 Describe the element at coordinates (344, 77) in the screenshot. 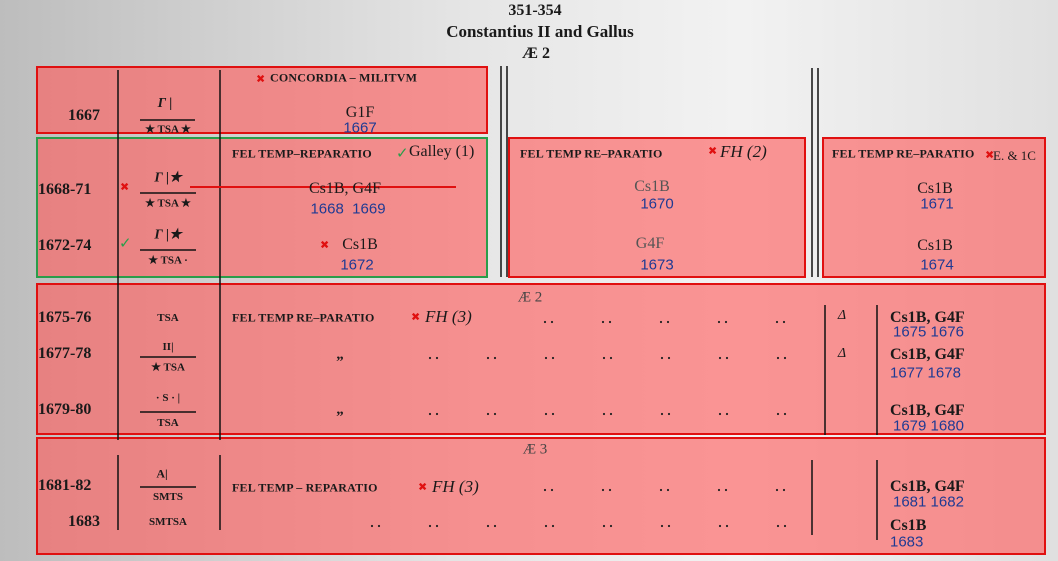

I see `legend: CONCORDIA – MILITVM` at that location.